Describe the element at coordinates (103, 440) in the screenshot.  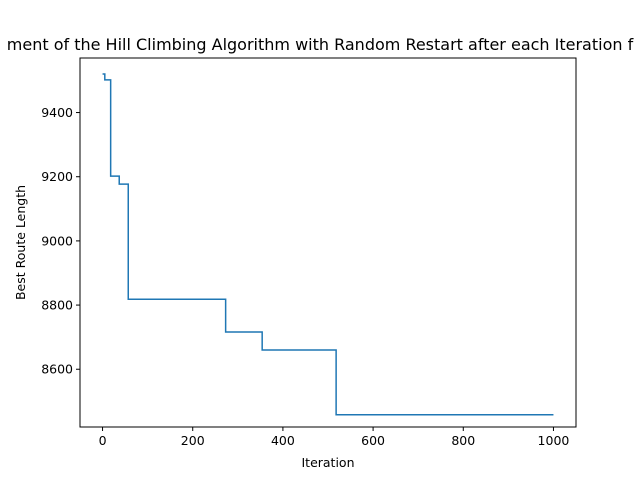
I see `x-tick-label: 0` at that location.